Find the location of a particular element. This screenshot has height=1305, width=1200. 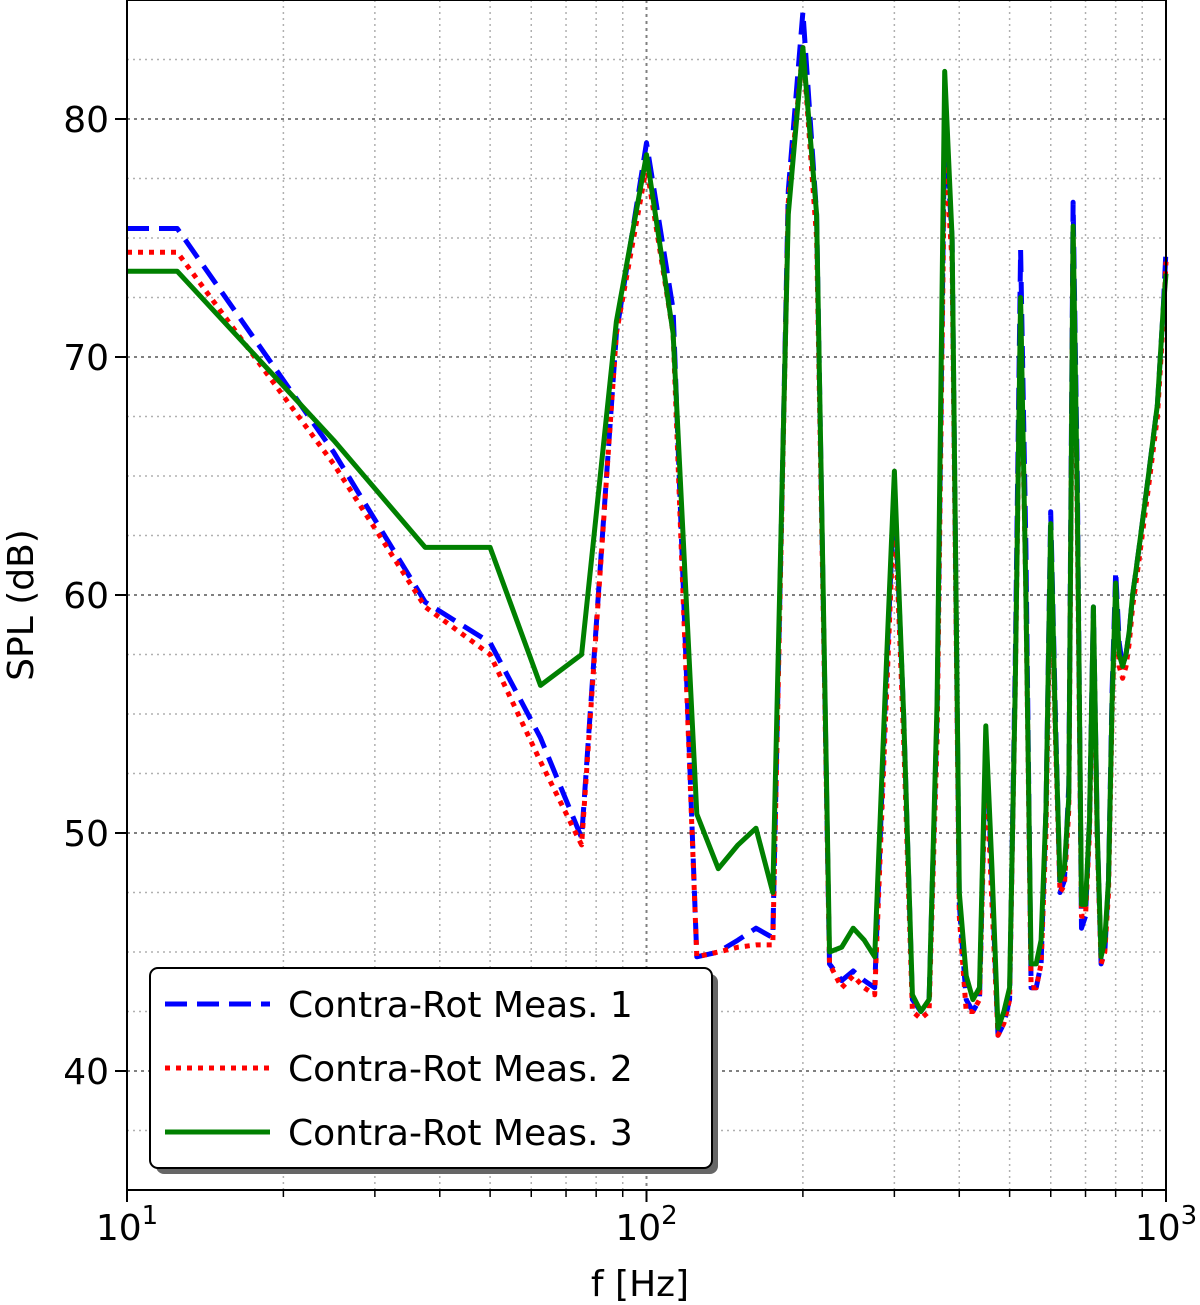

legend-label-3: Contra-Rot Meas. 3 is located at coordinates (460, 1133).